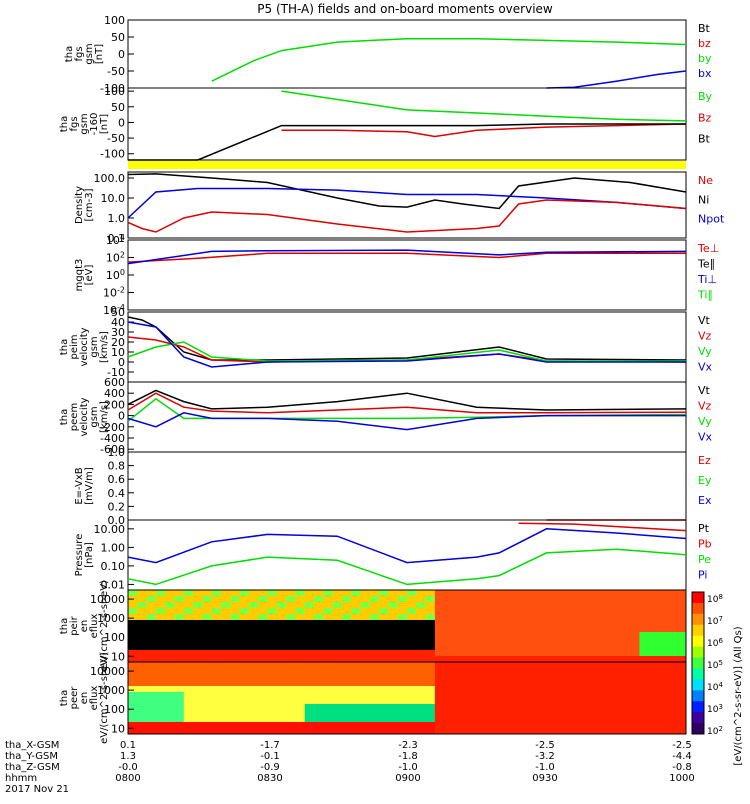  Describe the element at coordinates (704, 43) in the screenshot. I see `legend-entry-bz: bz` at that location.